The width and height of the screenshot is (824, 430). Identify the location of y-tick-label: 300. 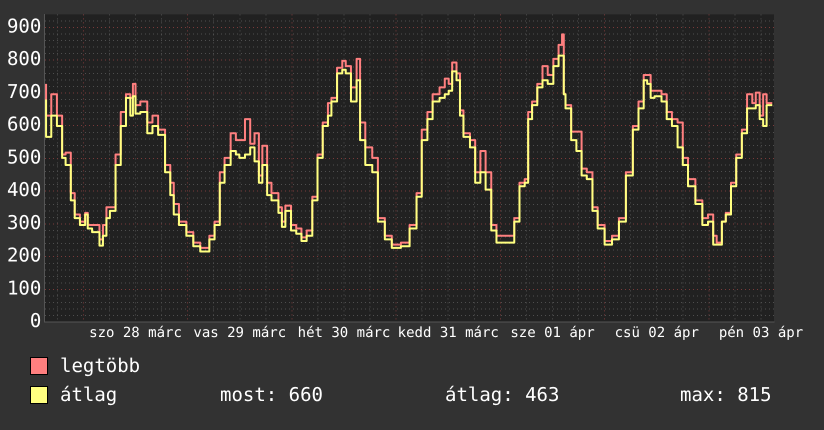
(24, 223).